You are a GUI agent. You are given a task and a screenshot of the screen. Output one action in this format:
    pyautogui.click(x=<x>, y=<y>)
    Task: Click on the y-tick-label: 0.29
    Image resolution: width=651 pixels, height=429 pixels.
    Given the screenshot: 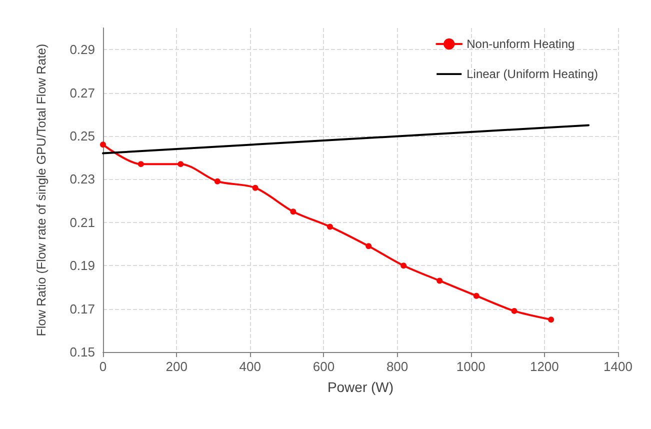 What is the action you would take?
    pyautogui.click(x=82, y=50)
    